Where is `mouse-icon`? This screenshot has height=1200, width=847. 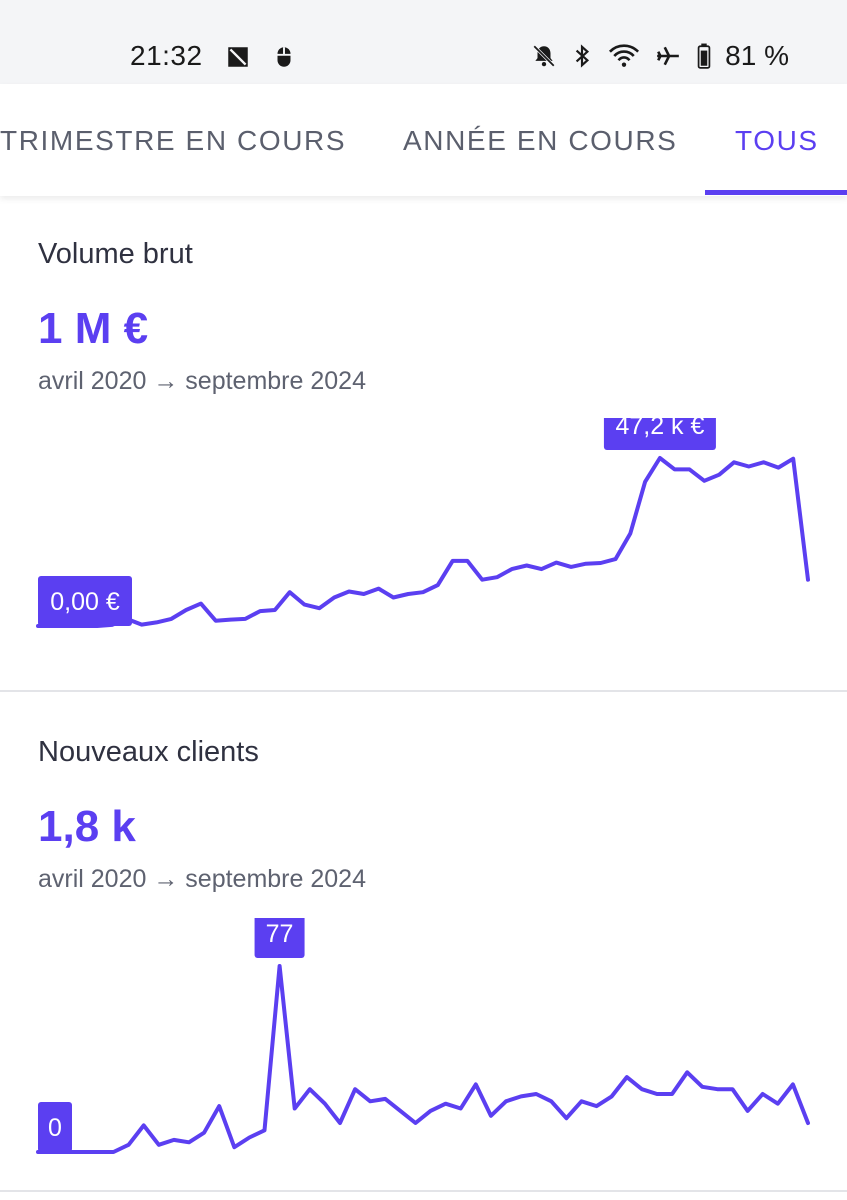 mouse-icon is located at coordinates (284, 57).